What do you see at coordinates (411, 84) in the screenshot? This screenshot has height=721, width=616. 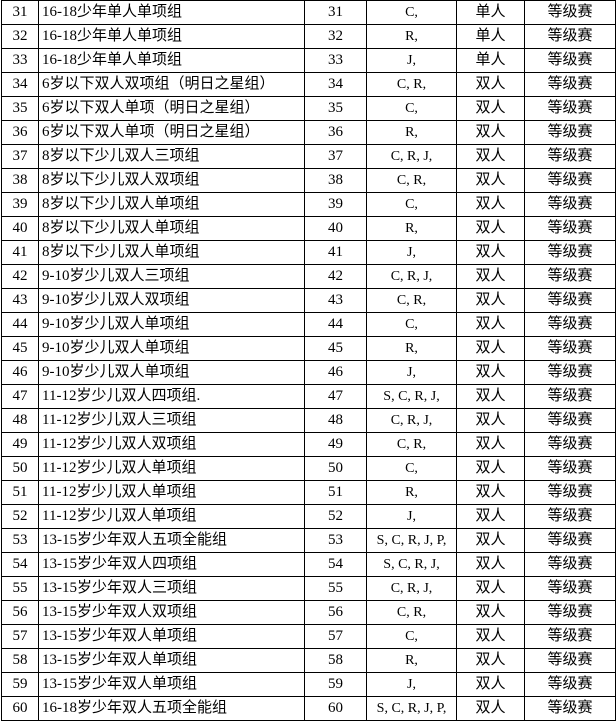 I see `cell-event-codes: C, R,` at bounding box center [411, 84].